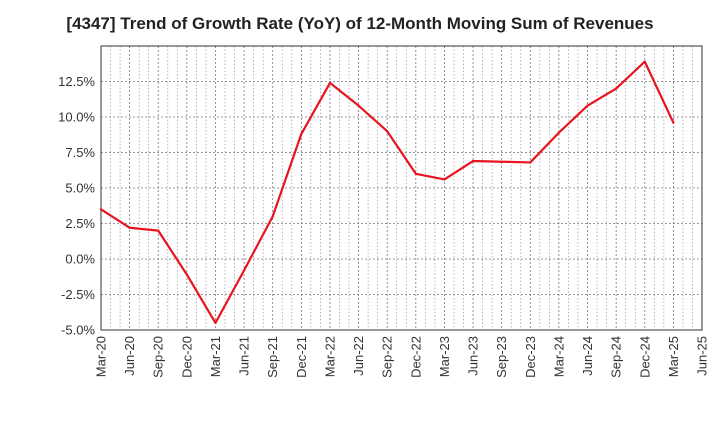 This screenshot has width=720, height=440. What do you see at coordinates (272, 357) in the screenshot?
I see `x-tick-label: Sep-21` at bounding box center [272, 357].